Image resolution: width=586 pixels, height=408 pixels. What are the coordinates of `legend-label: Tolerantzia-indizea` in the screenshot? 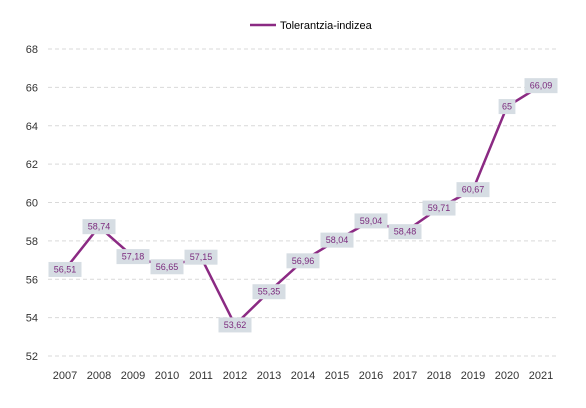 It's located at (326, 26).